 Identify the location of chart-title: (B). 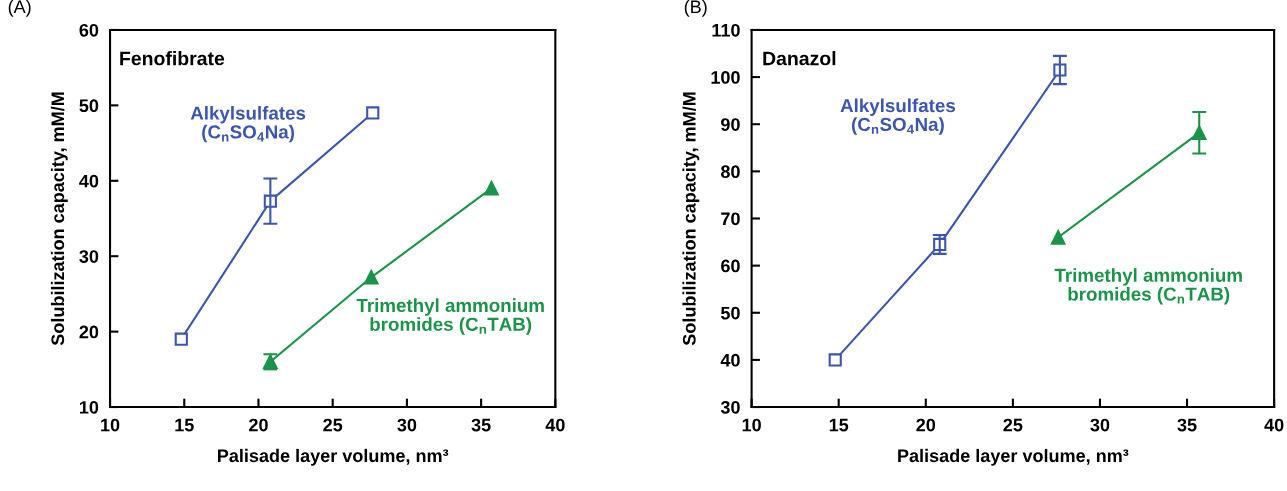
(695, 8).